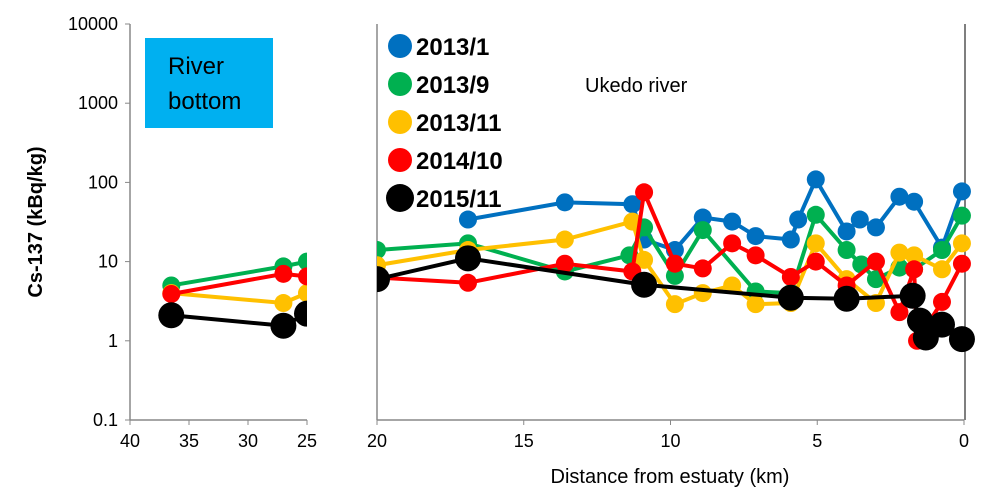 The height and width of the screenshot is (500, 1000). I want to click on legend-label: 2014/10, so click(459, 161).